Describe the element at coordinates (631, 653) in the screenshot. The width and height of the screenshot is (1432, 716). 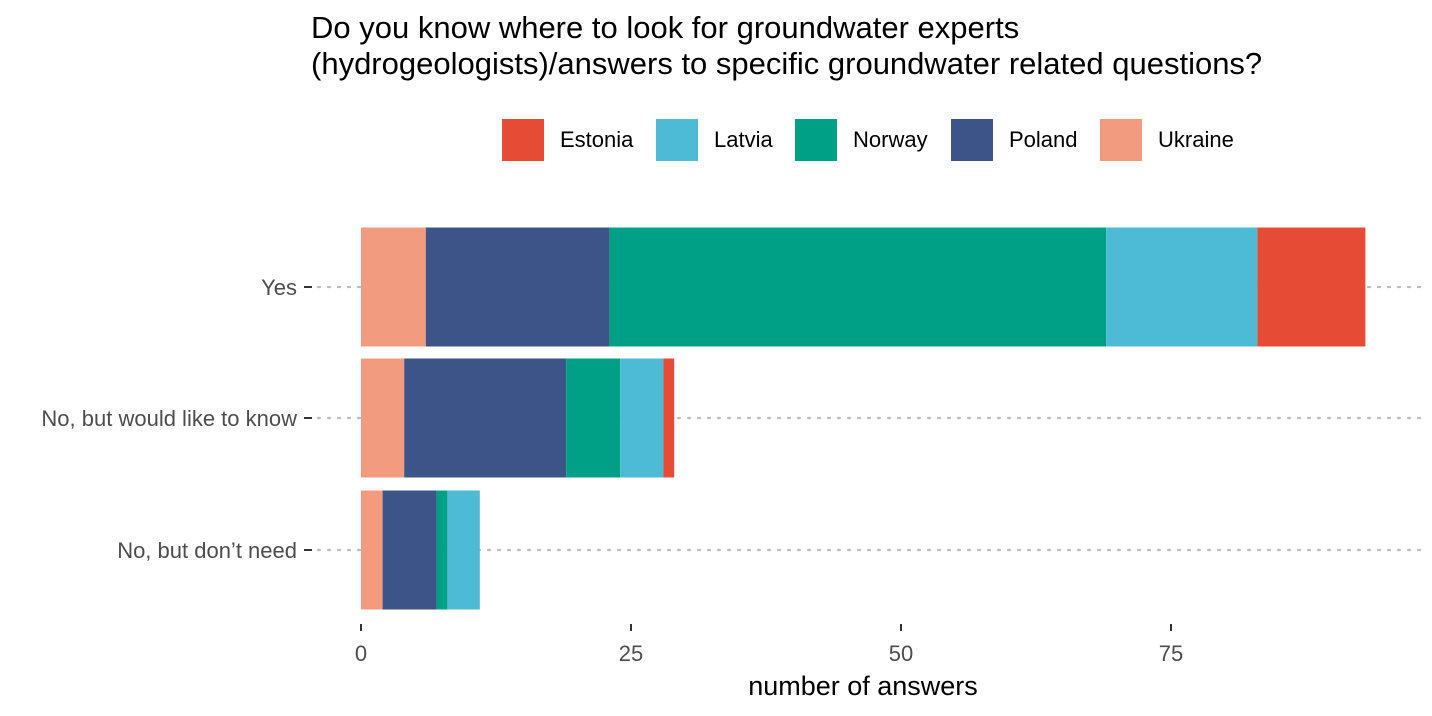
I see `x-tick-label-25: 25` at that location.